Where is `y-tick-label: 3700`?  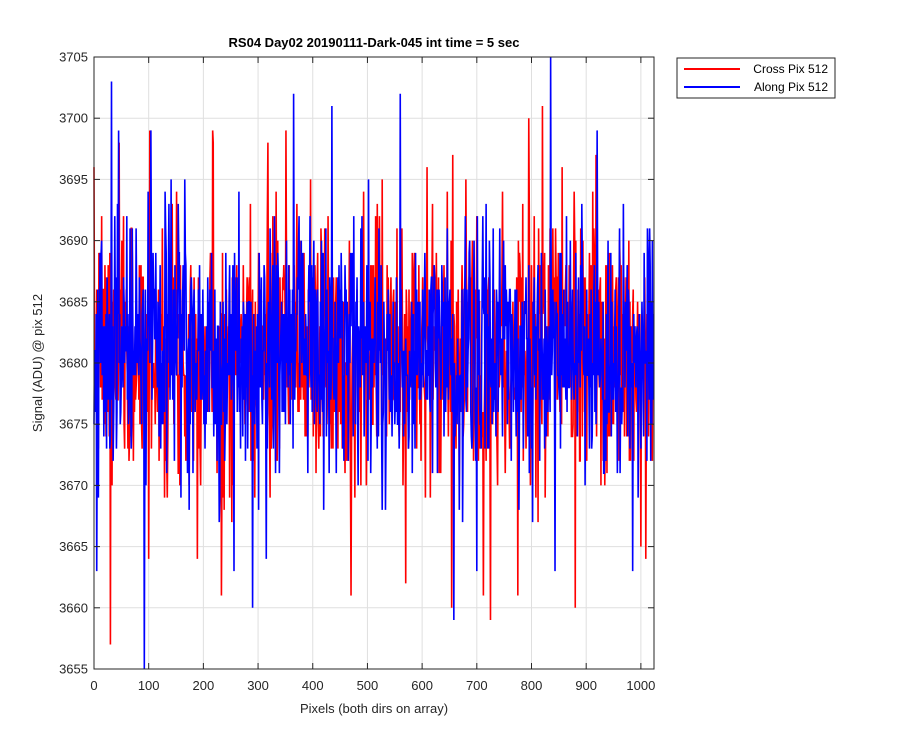
y-tick-label: 3700 is located at coordinates (73, 118).